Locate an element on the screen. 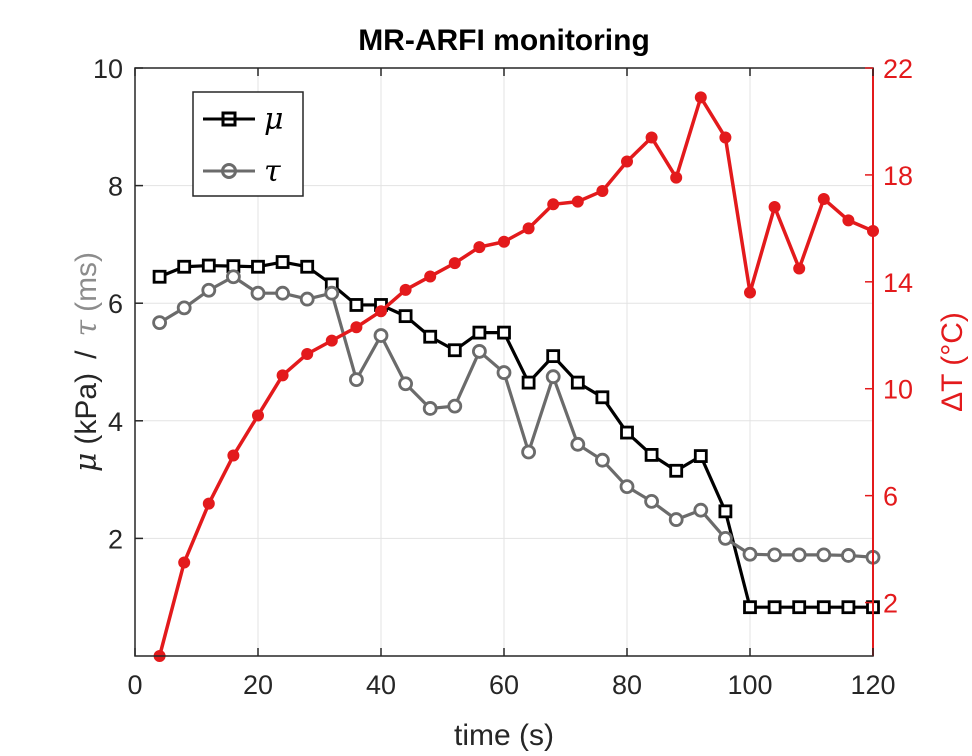  y-axis-label-mu-unit: (kPa) is located at coordinates (86, 409).